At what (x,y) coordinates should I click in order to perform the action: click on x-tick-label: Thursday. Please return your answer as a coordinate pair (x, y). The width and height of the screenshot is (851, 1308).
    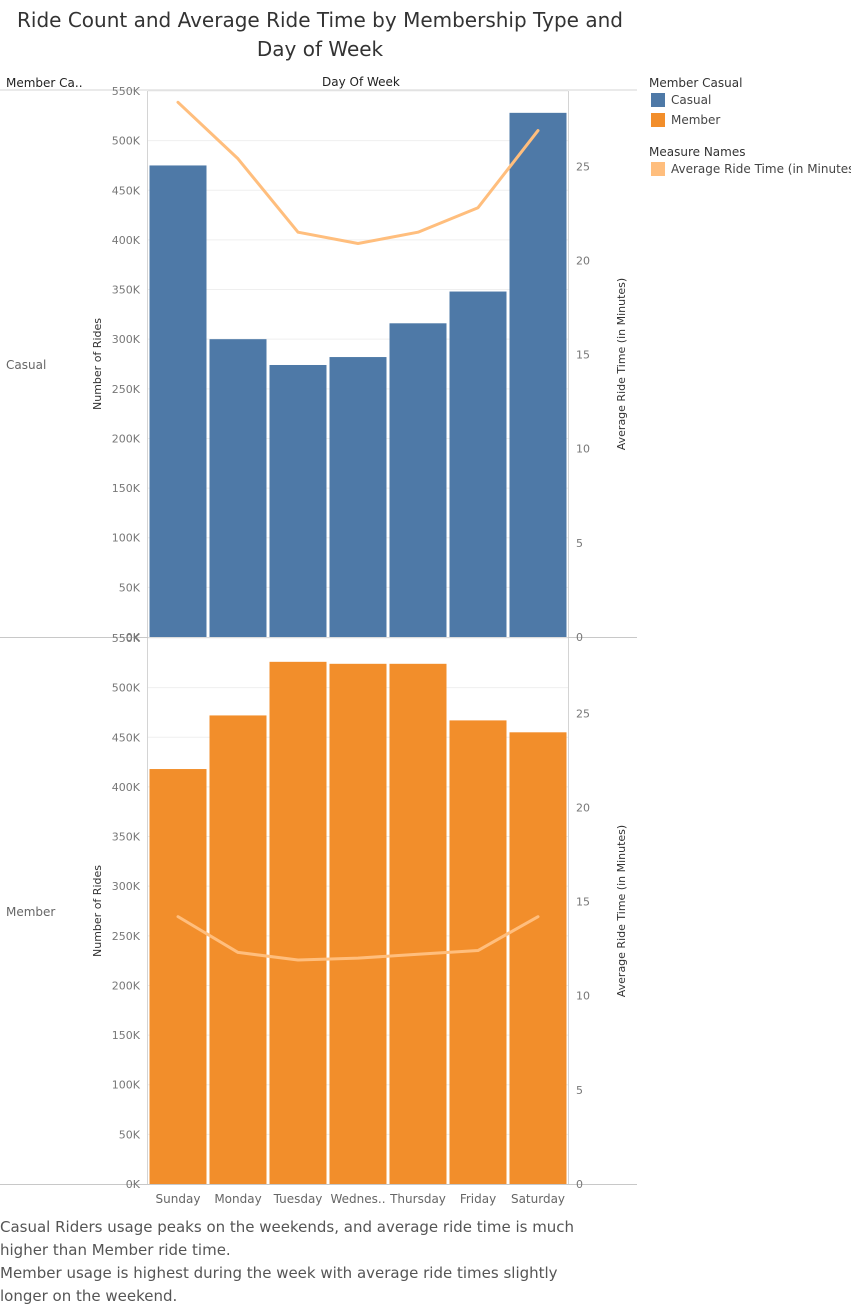
    Looking at the image, I should click on (417, 1199).